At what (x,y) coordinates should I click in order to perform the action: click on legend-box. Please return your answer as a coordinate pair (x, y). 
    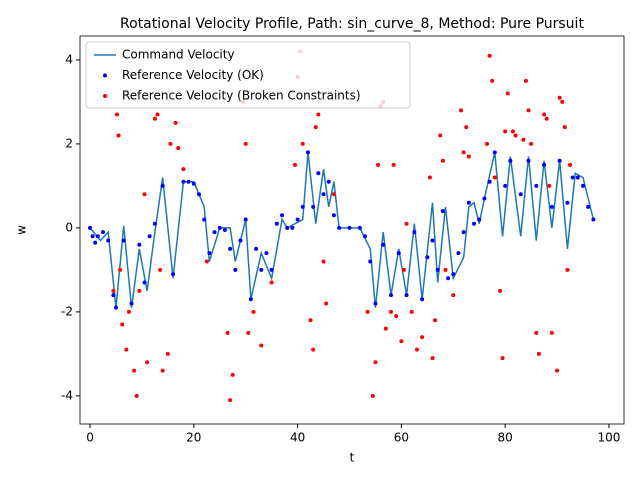
    Looking at the image, I should click on (248, 75).